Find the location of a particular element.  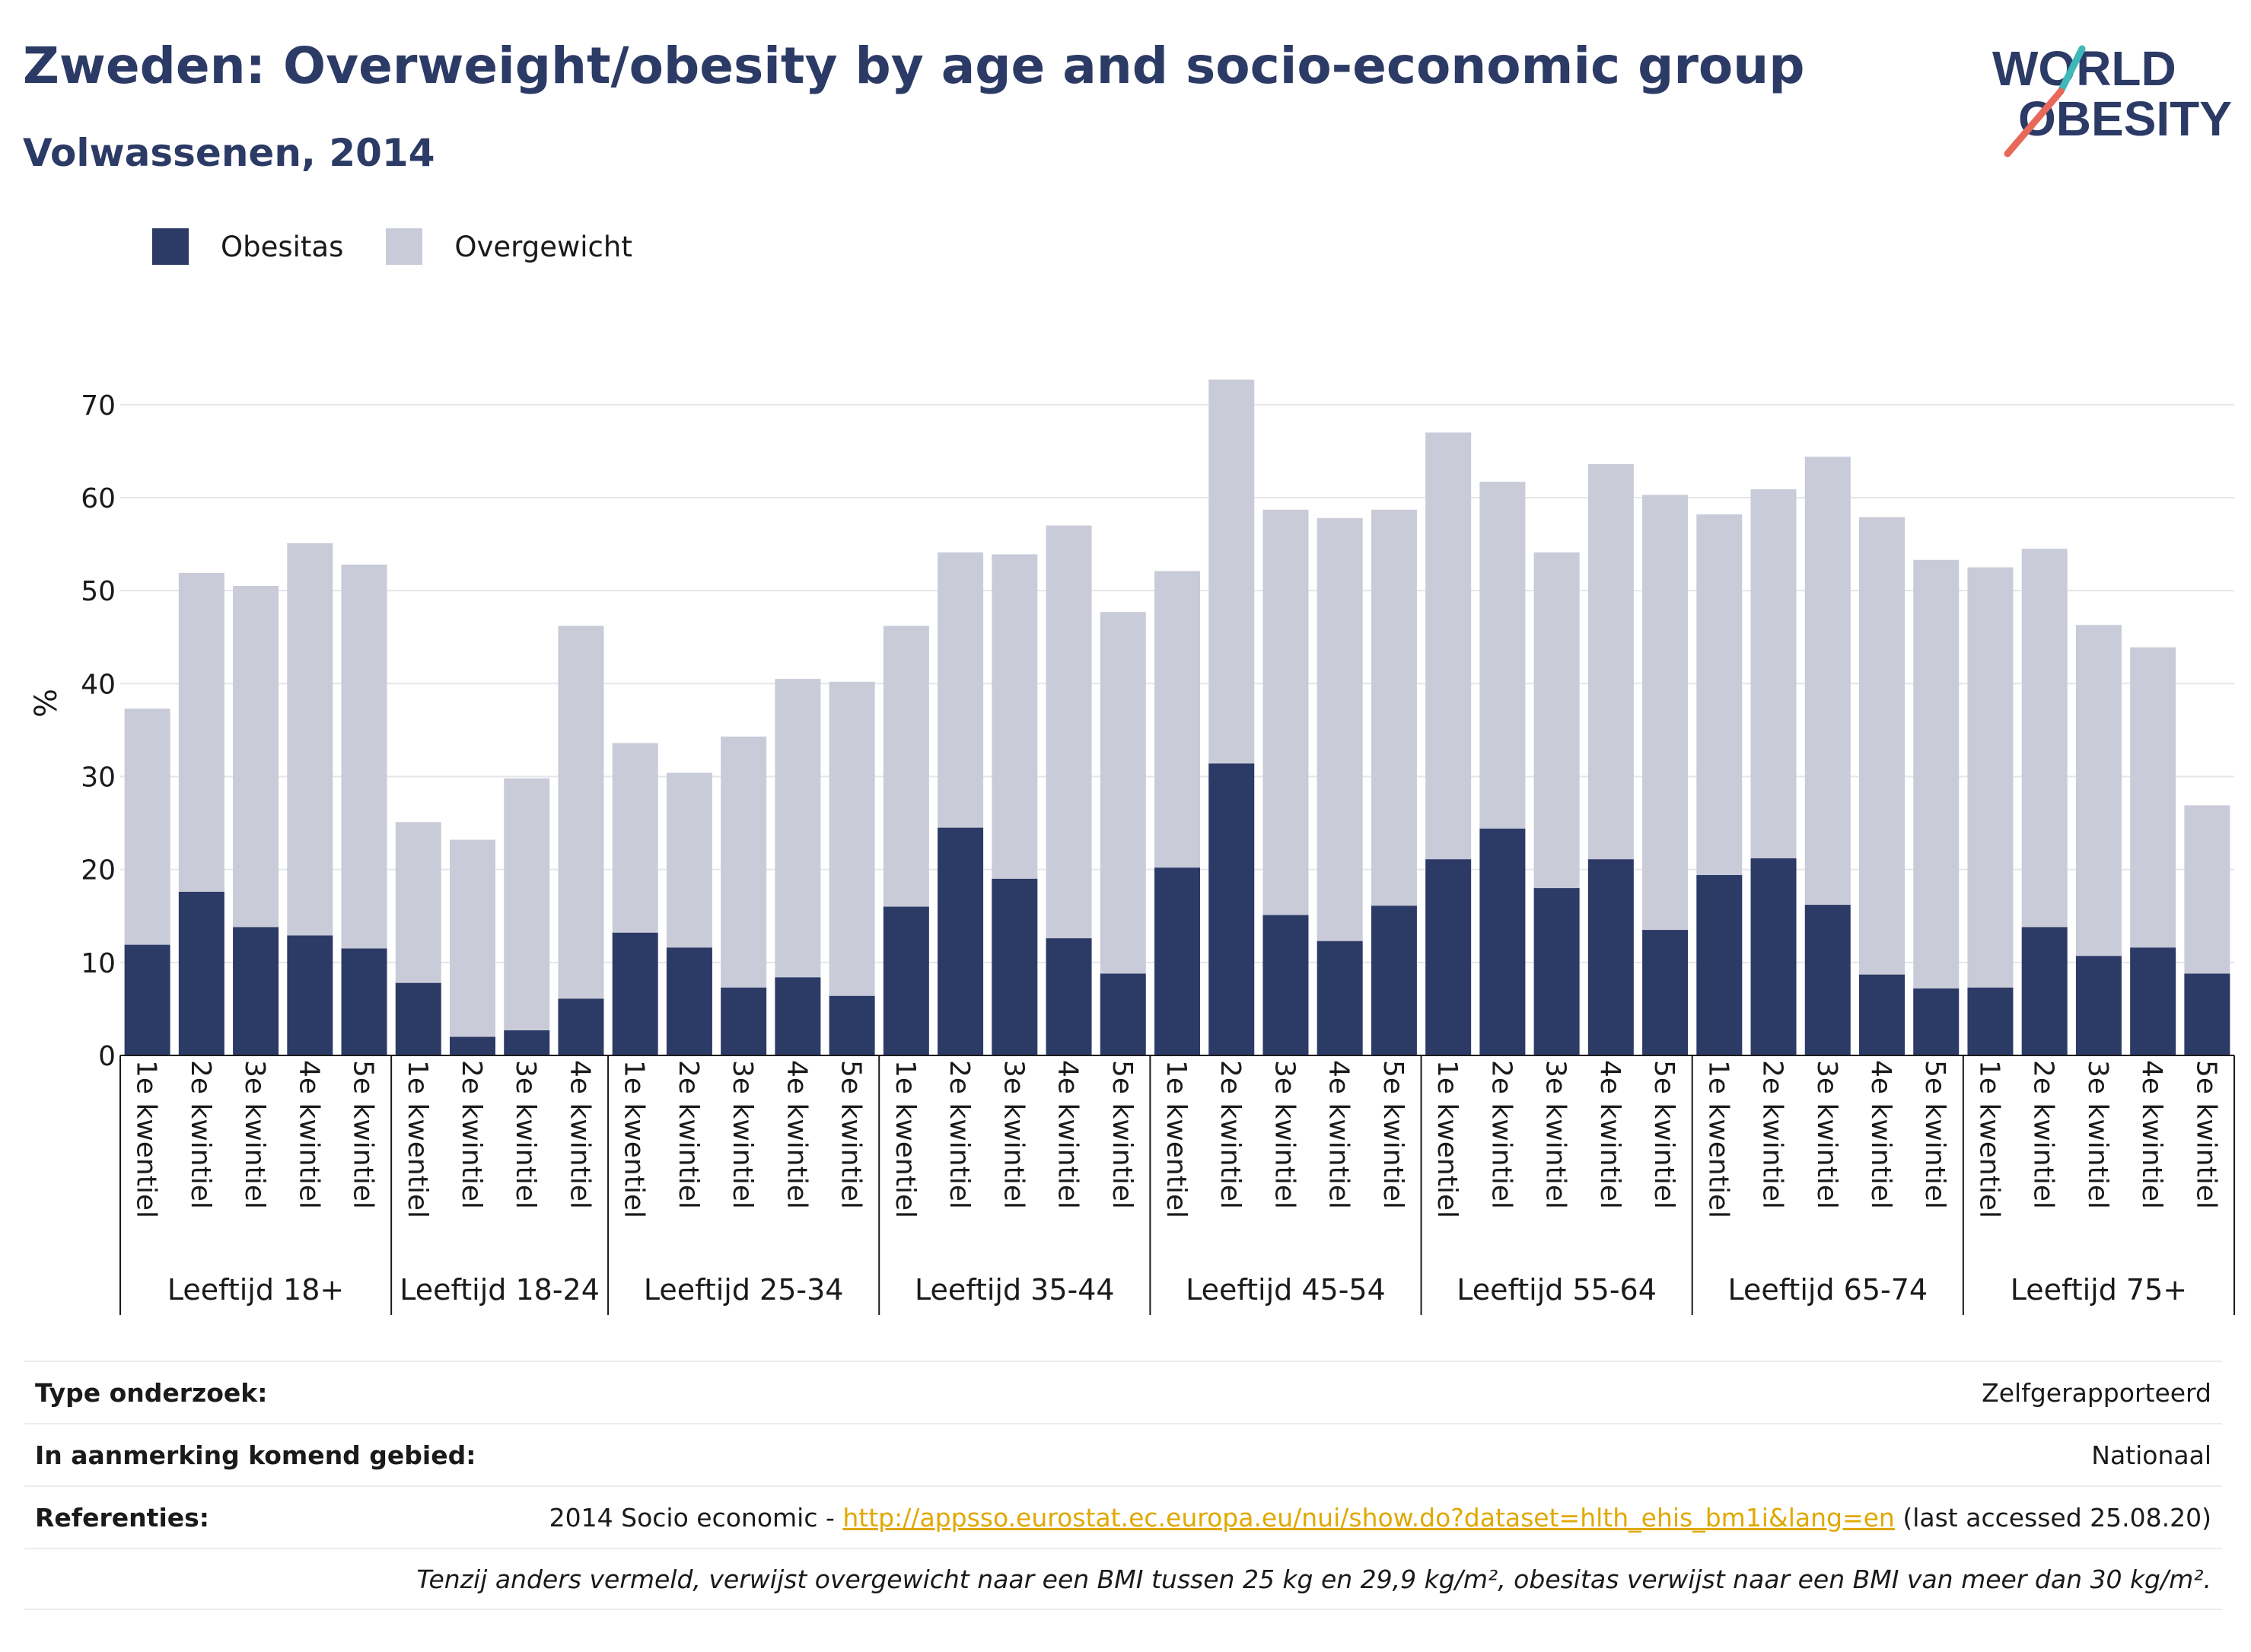

legend-label-overweight: Overgewicht is located at coordinates (543, 246).